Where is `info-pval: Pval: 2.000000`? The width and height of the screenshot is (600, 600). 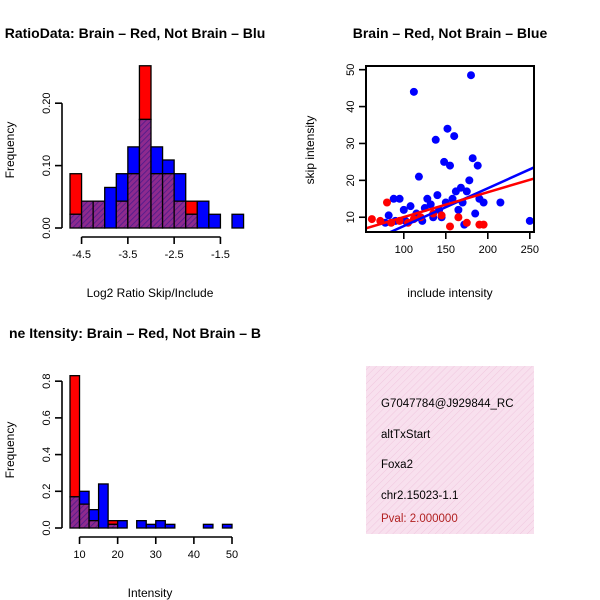
info-pval: Pval: 2.000000 is located at coordinates (419, 519).